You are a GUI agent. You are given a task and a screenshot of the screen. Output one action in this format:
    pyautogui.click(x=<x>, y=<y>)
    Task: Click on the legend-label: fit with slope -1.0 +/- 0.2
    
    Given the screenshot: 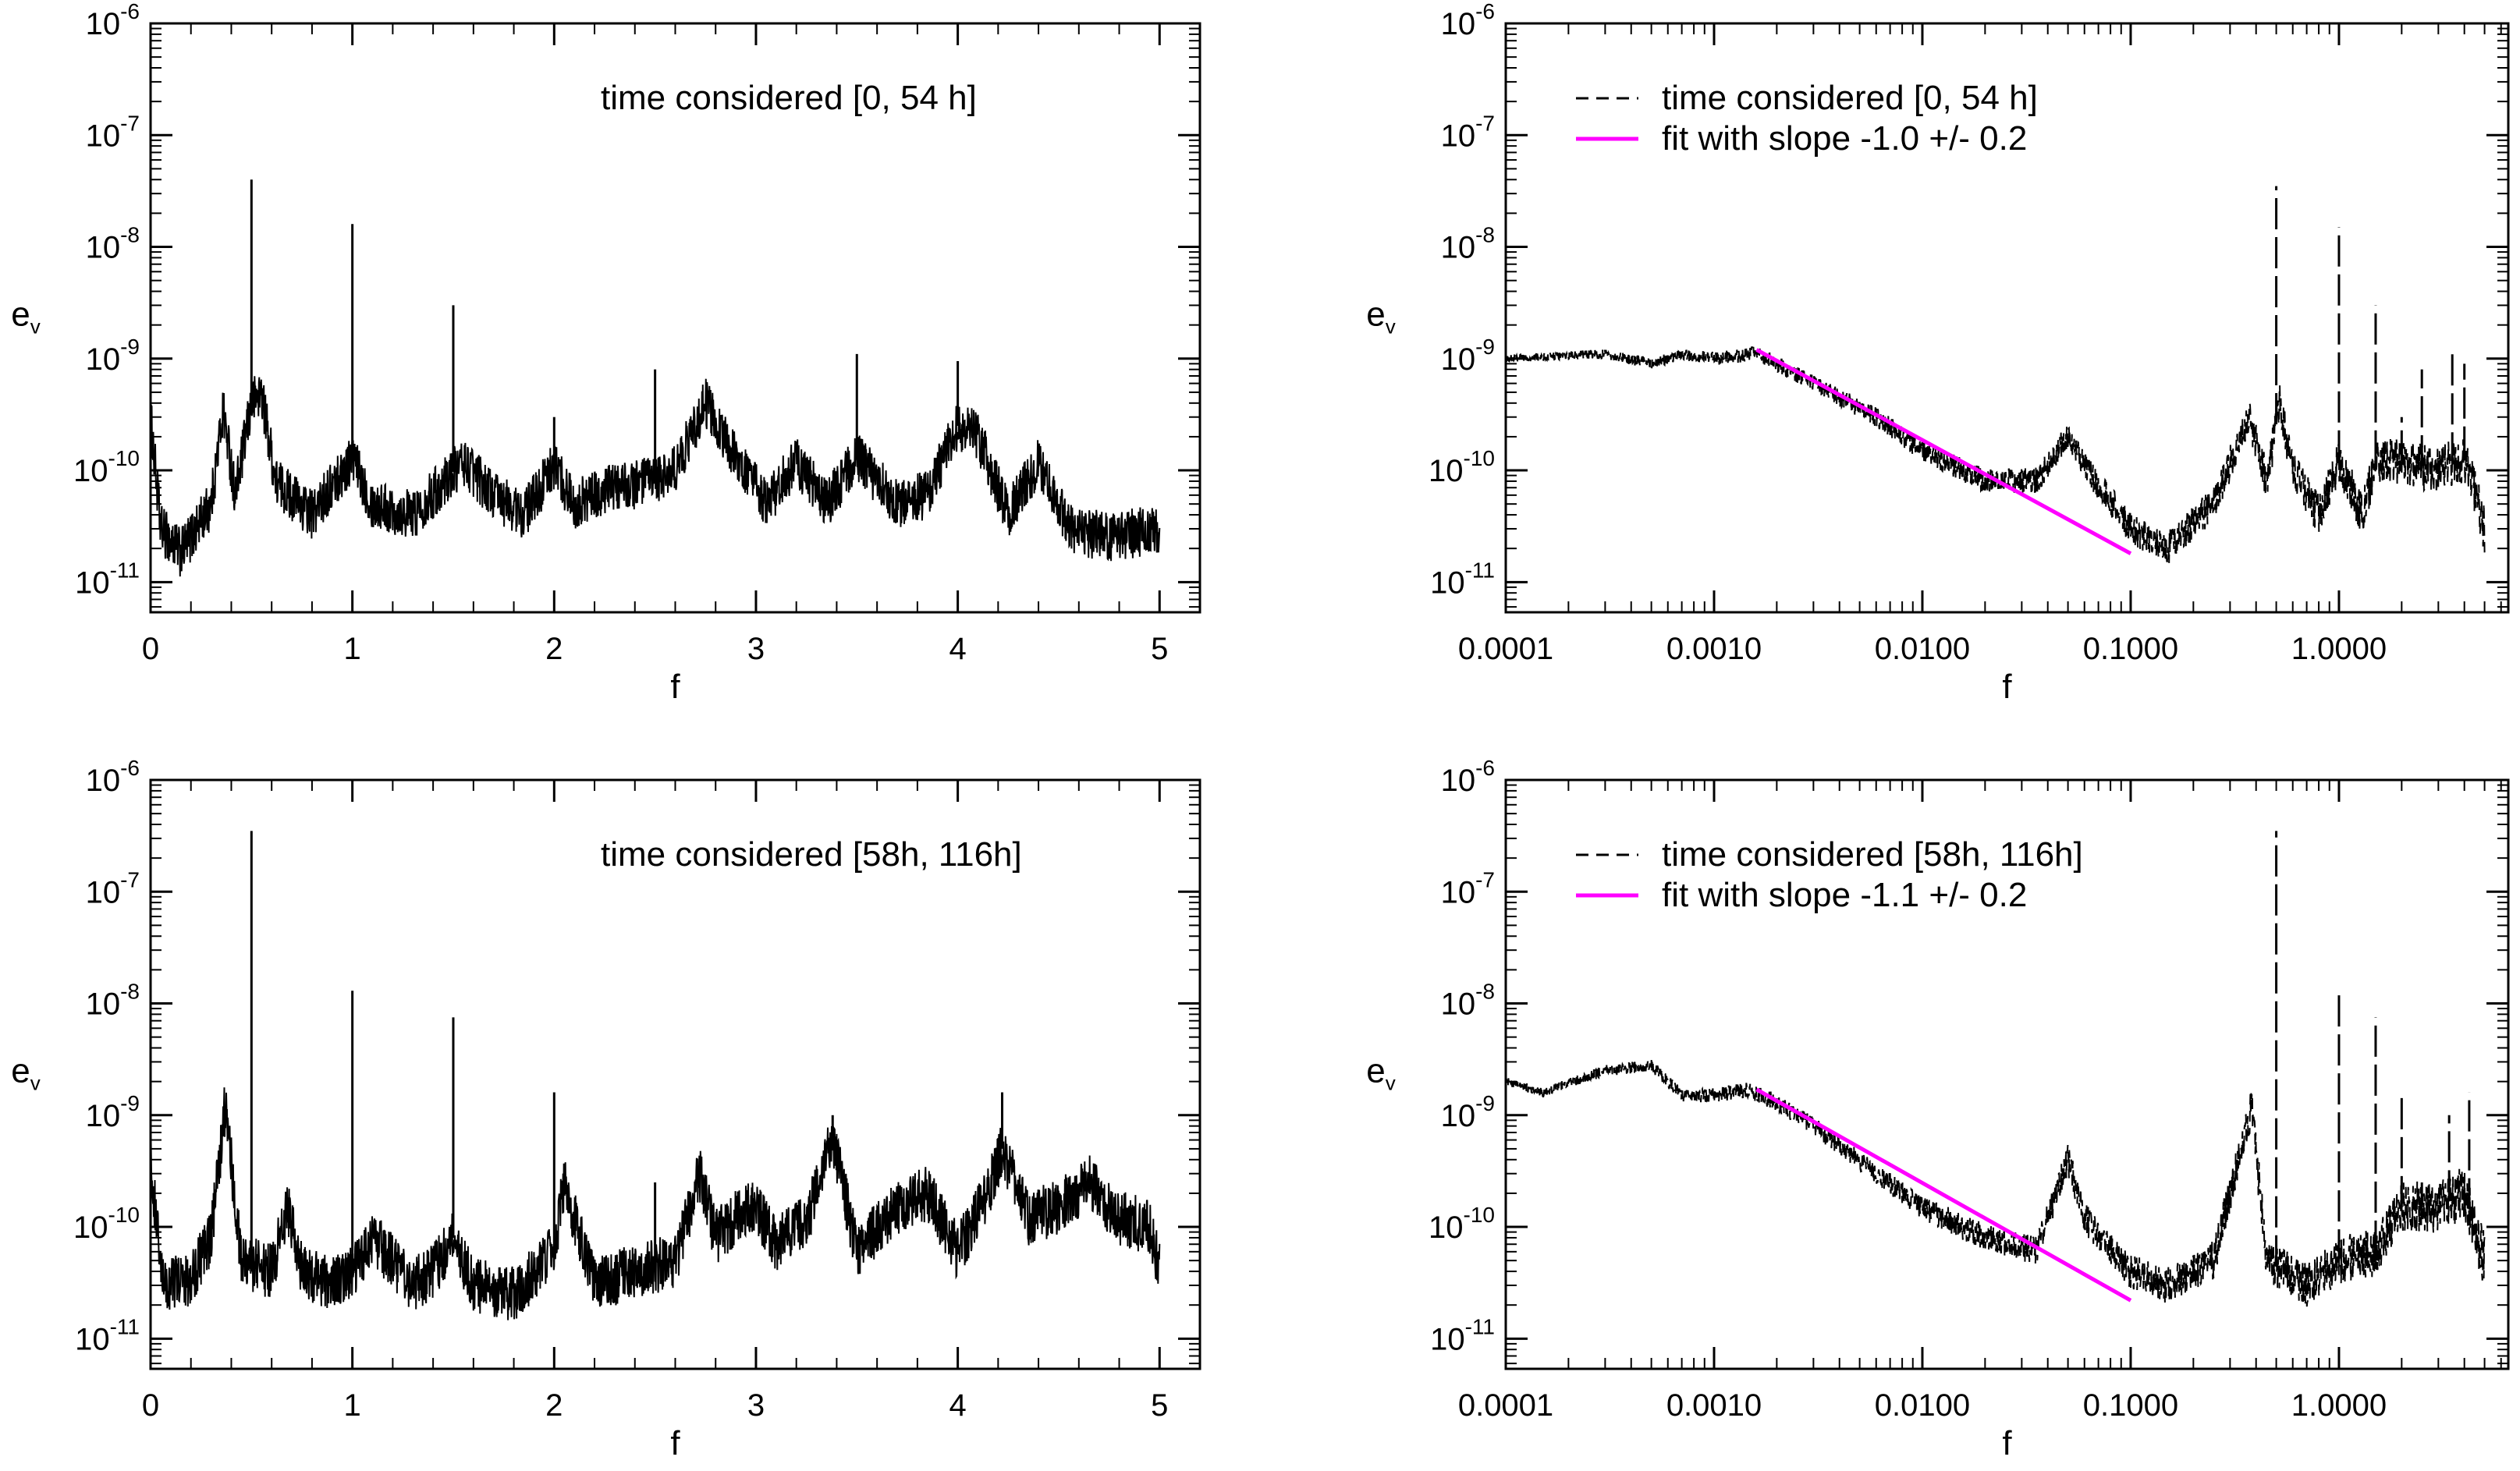 What is the action you would take?
    pyautogui.click(x=1845, y=138)
    